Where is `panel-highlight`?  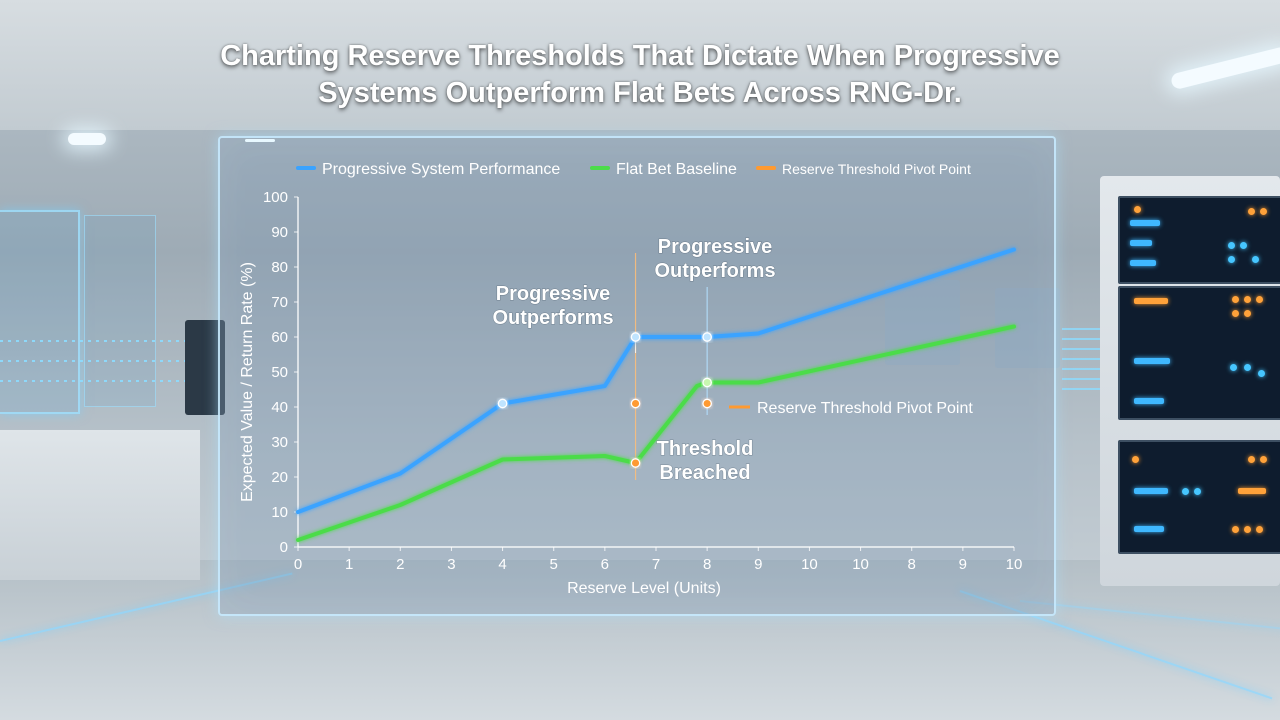
panel-highlight is located at coordinates (260, 140).